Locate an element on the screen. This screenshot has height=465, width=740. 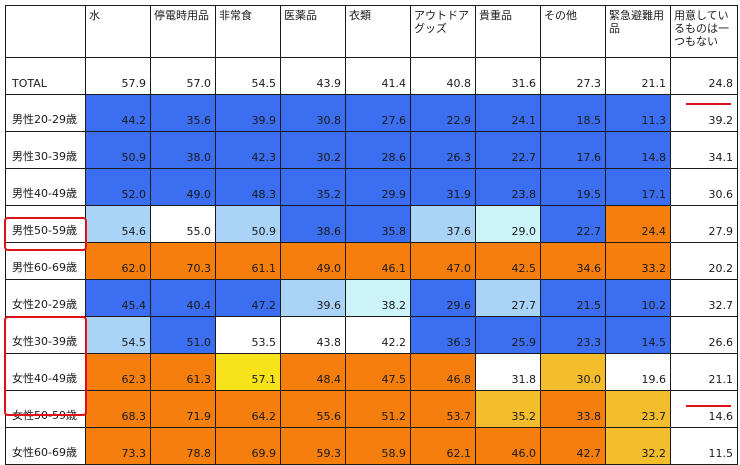
underline-max-none is located at coordinates (708, 104).